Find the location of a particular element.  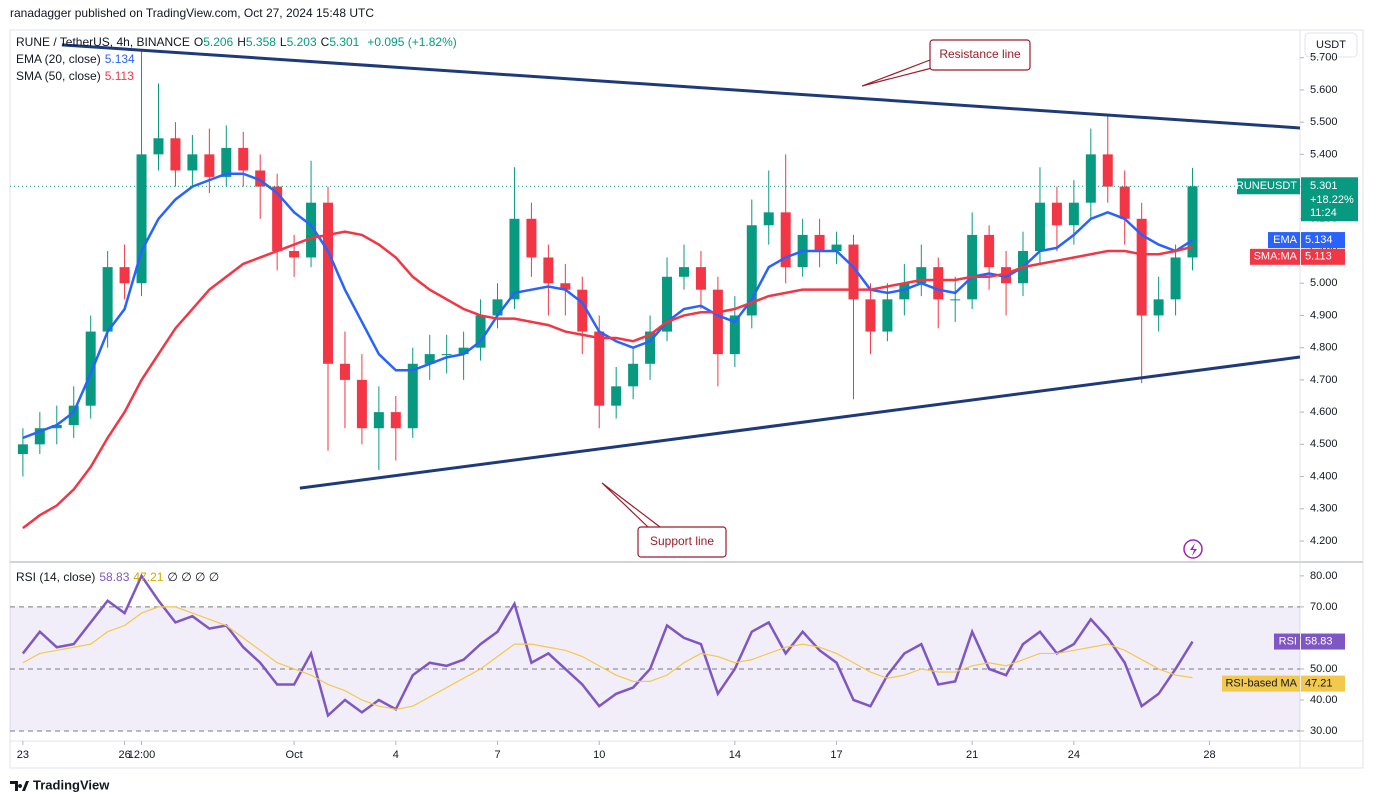

footer-brand: TradingView is located at coordinates (71, 784).